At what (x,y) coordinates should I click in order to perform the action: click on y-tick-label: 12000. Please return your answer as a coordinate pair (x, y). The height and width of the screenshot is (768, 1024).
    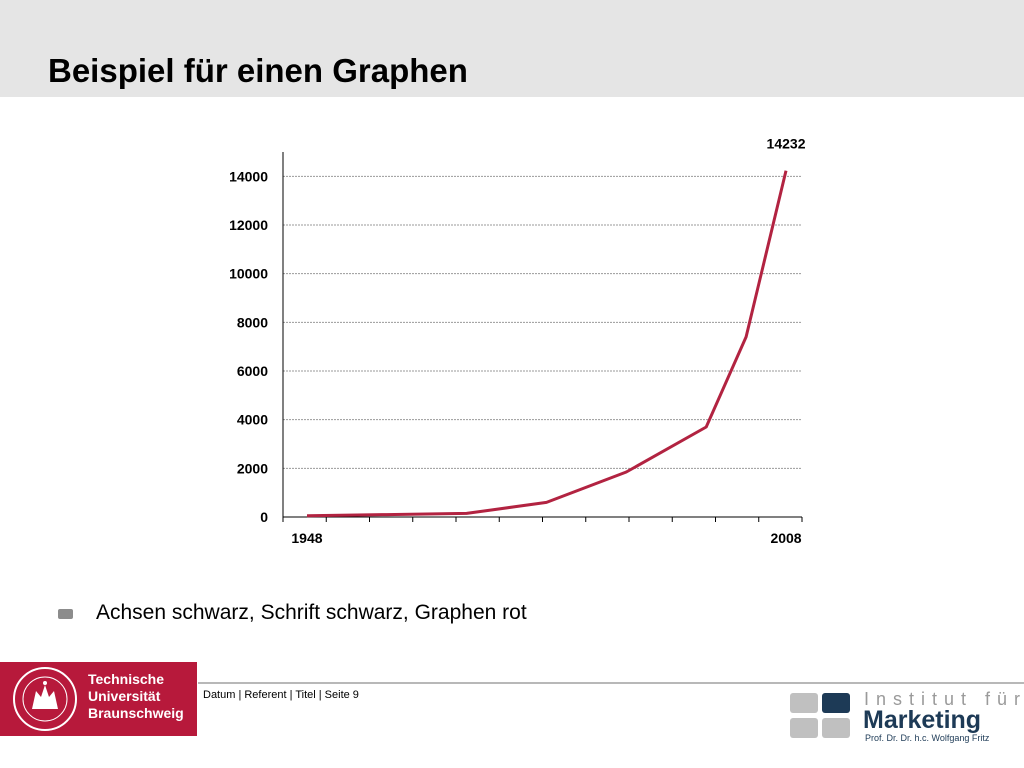
    Looking at the image, I should click on (248, 225).